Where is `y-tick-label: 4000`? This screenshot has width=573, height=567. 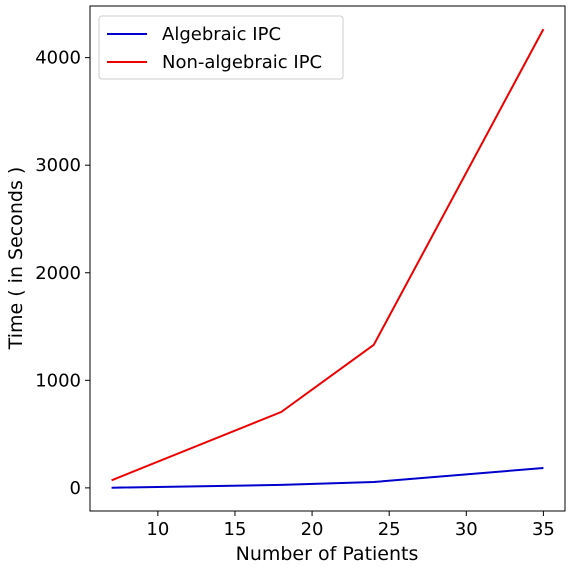
y-tick-label: 4000 is located at coordinates (58, 58).